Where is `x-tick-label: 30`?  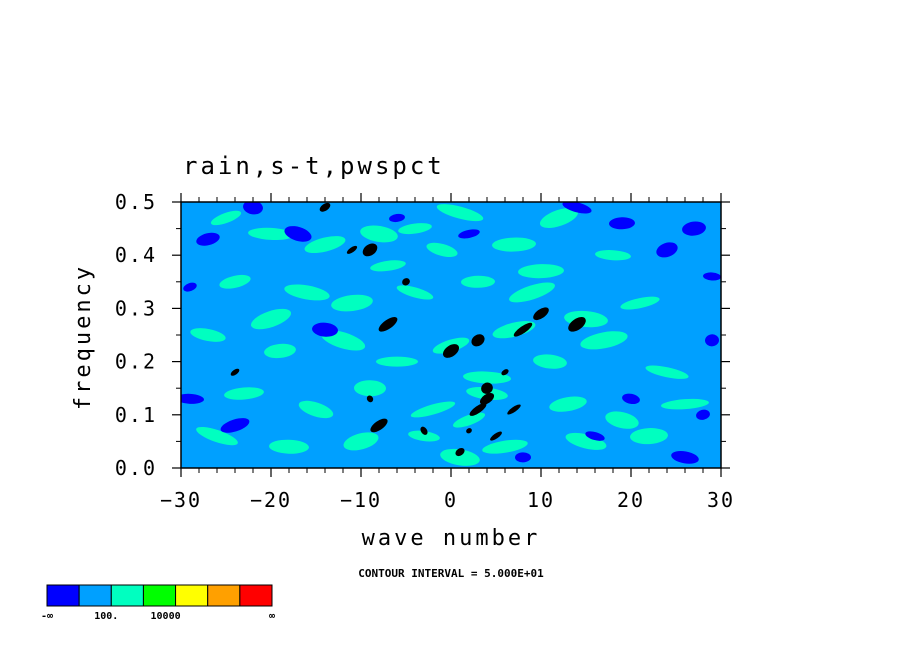
x-tick-label: 30 is located at coordinates (721, 500).